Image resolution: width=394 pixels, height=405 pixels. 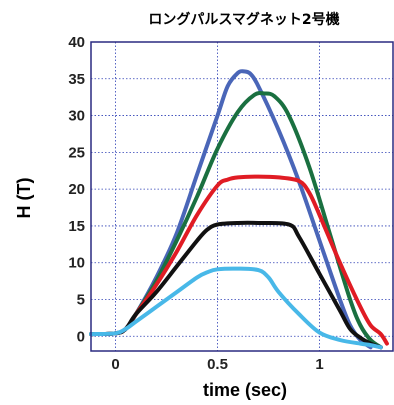 What do you see at coordinates (115, 364) in the screenshot?
I see `x-tick-label: 0` at bounding box center [115, 364].